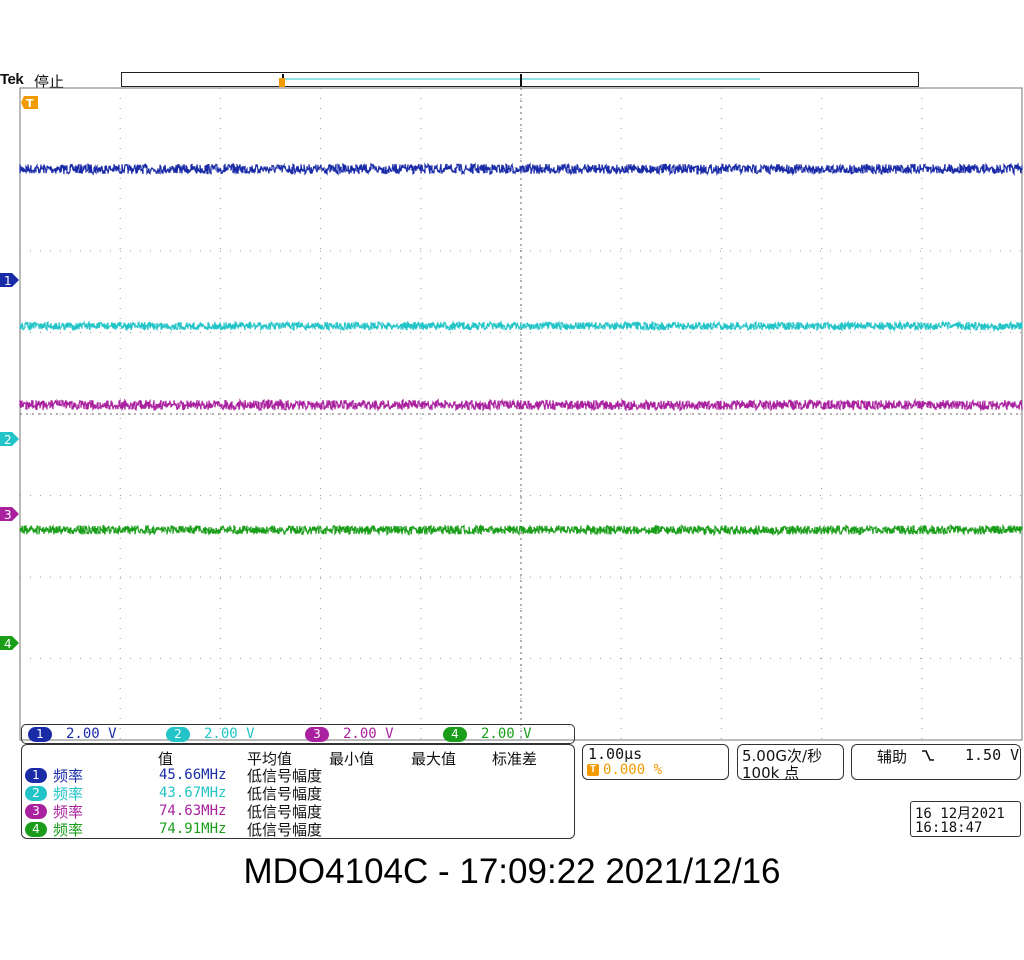 This screenshot has height=960, width=1024. Describe the element at coordinates (193, 775) in the screenshot. I see `meas-1-value: 45.66MHz` at that location.